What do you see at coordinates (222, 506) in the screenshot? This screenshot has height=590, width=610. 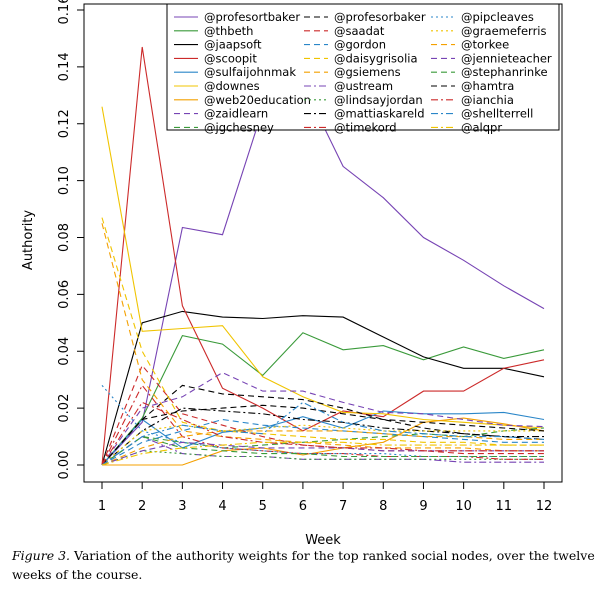 I see `x-tick-label: 4` at bounding box center [222, 506].